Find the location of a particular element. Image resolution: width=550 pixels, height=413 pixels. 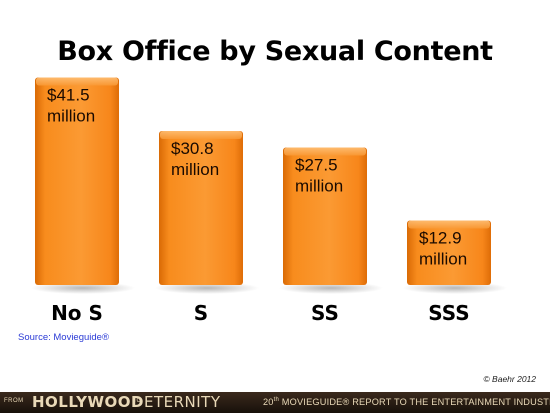

category-label: S is located at coordinates (201, 313).